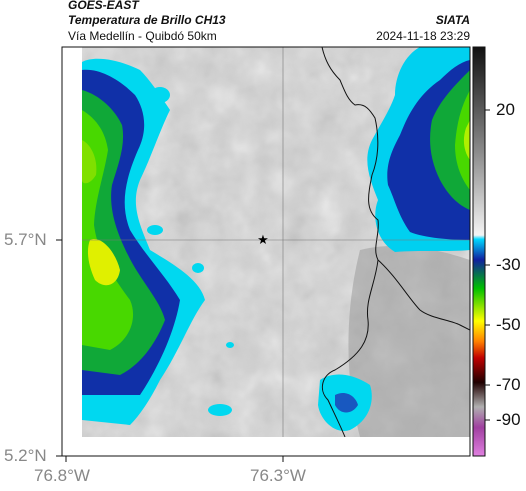  What do you see at coordinates (452, 20) in the screenshot?
I see `organization-label: SIATA` at bounding box center [452, 20].